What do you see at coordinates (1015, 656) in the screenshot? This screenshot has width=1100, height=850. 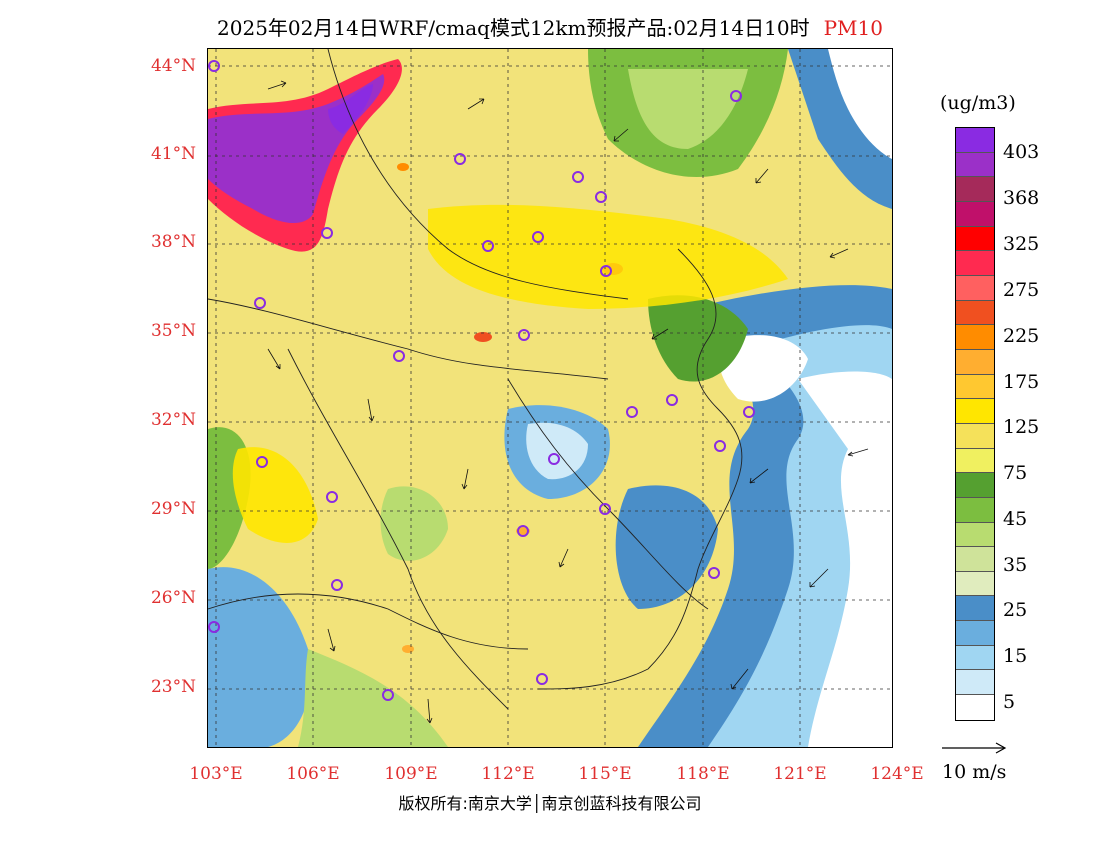 I see `colorbar-label: 15` at bounding box center [1015, 656].